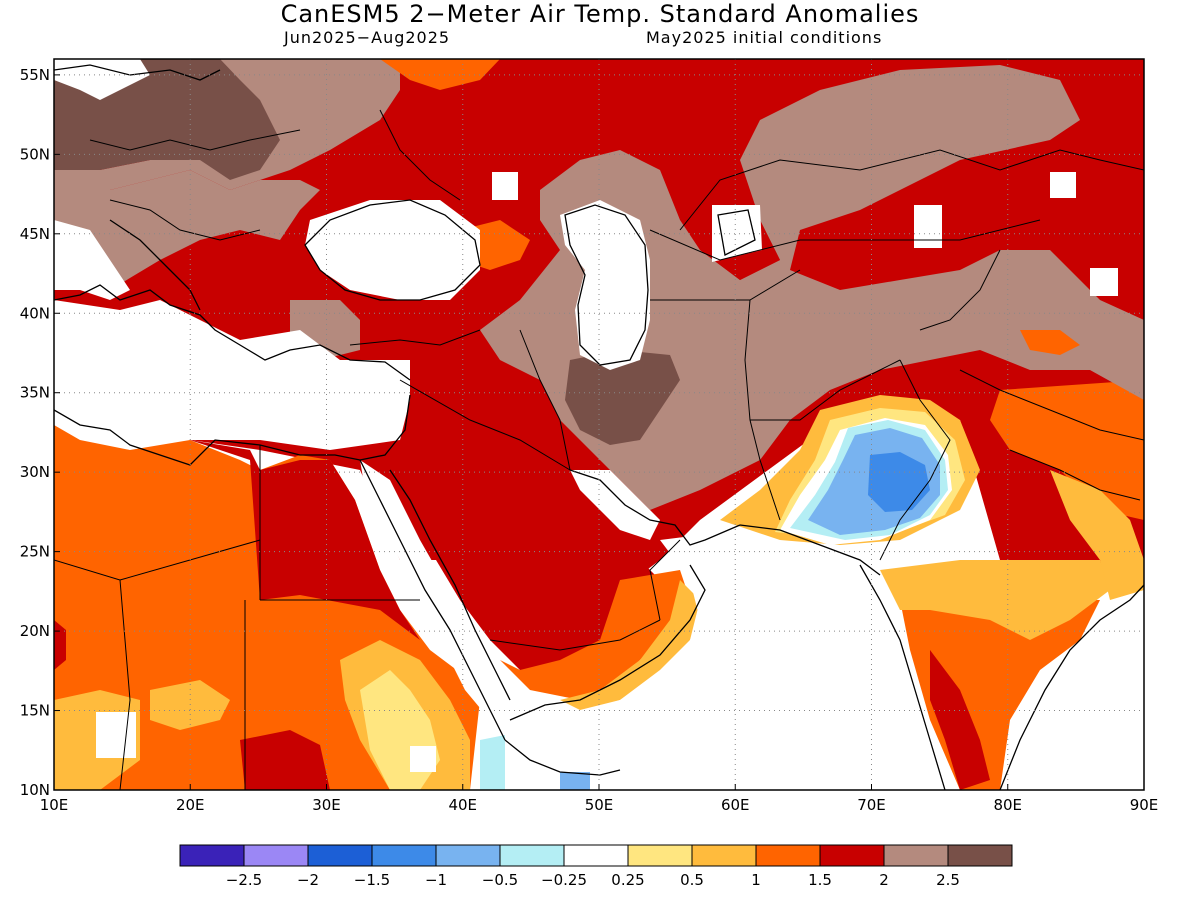  Describe the element at coordinates (485, 425) in the screenshot. I see `border-saudi-iraq` at that location.